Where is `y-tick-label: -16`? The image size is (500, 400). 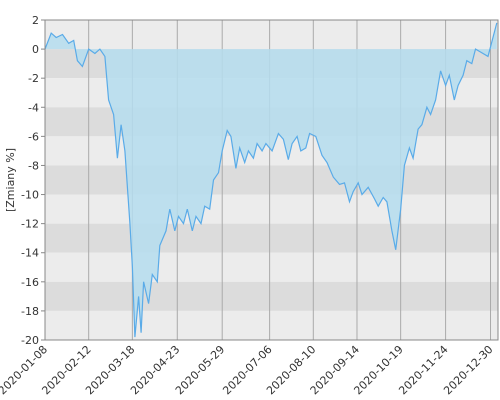 y-tick-label: -16 is located at coordinates (30, 282).